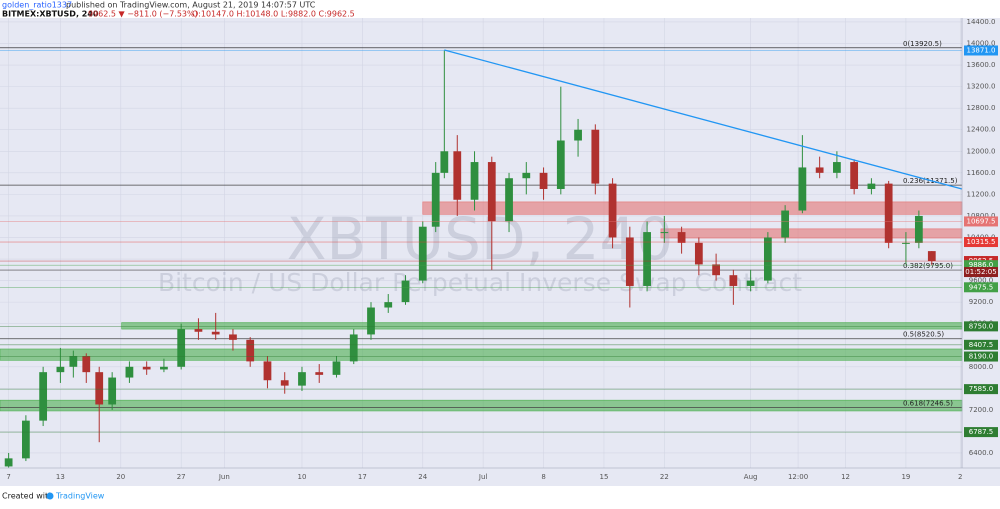 The height and width of the screenshot is (509, 1000). Describe the element at coordinates (981, 345) in the screenshot. I see `price-label: 8407.5` at that location.